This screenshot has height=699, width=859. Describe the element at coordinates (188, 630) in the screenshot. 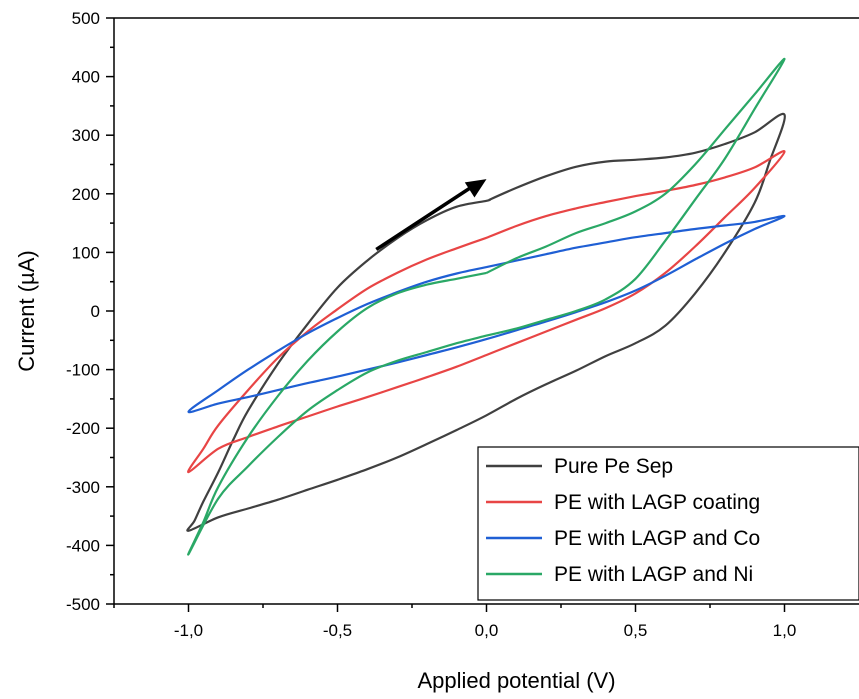

I see `x-tick-label: -1,0` at that location.